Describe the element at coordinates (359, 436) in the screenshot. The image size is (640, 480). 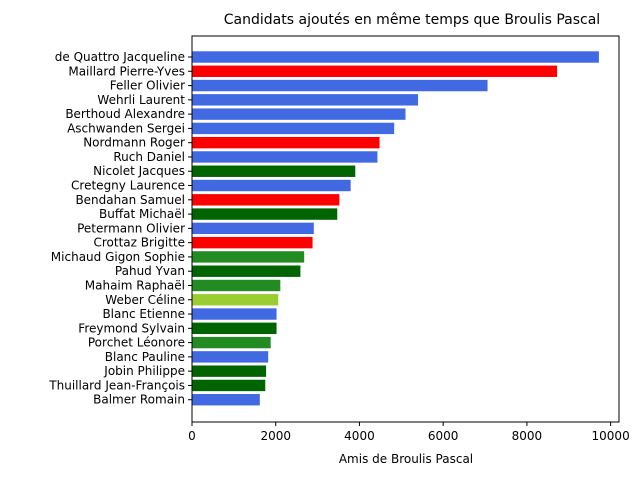
I see `x-tick-label: 4000` at that location.